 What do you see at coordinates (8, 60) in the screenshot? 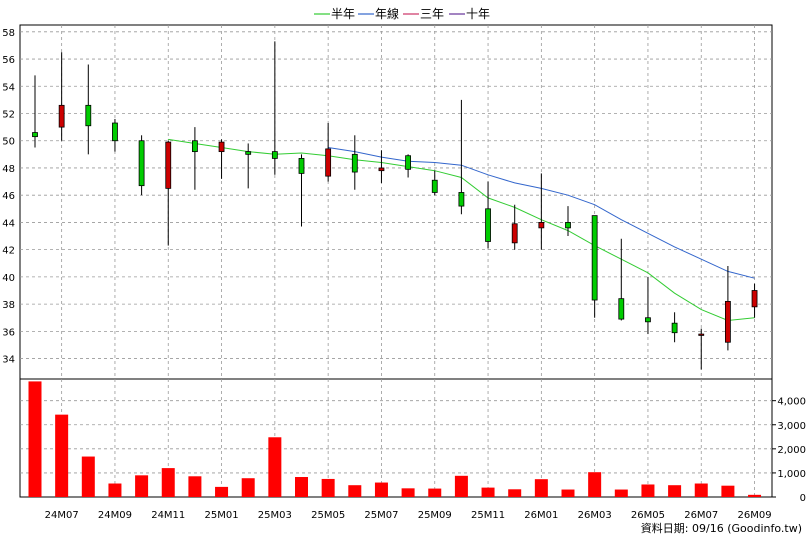
I see `price-y-tick-label: 56` at bounding box center [8, 60].